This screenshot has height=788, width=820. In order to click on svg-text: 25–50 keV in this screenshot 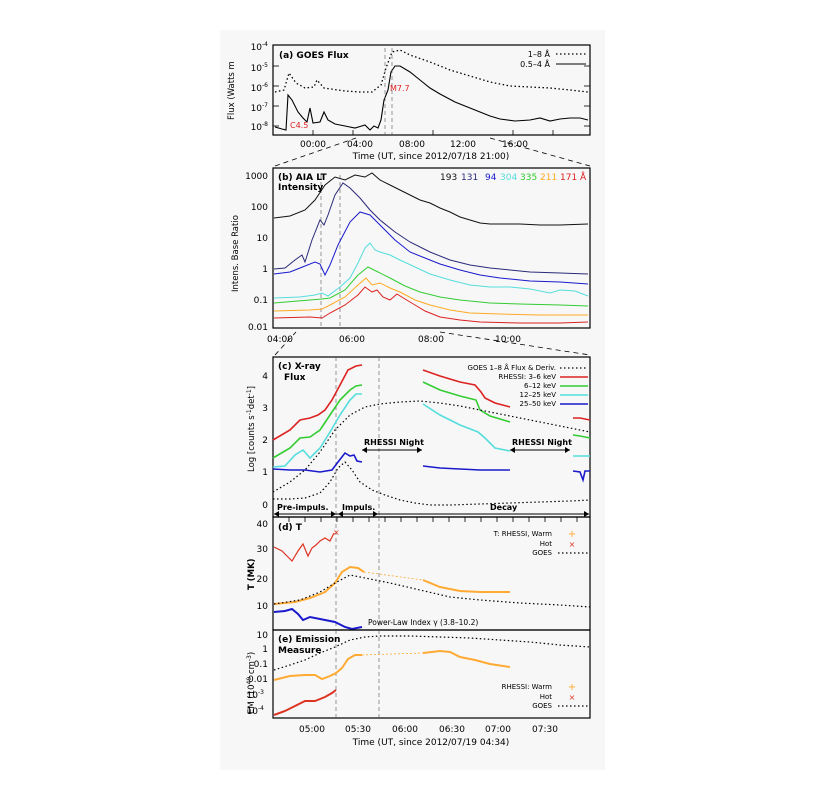, I will do `click(538, 404)`.